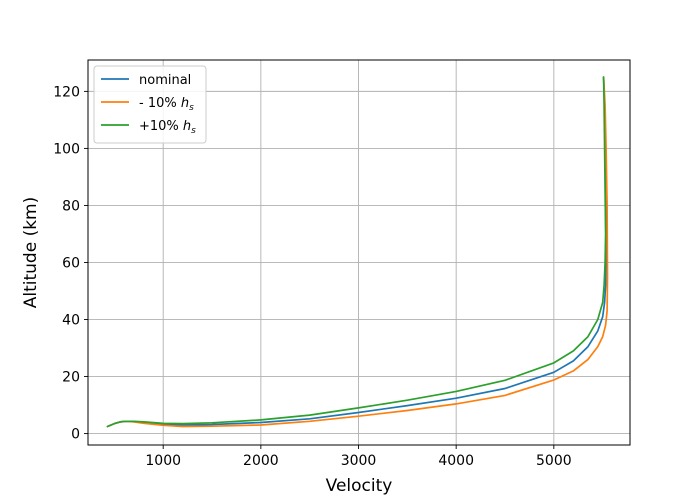 Image resolution: width=700 pixels, height=500 pixels. I want to click on legend-label-1: - 10% hs, so click(166, 104).